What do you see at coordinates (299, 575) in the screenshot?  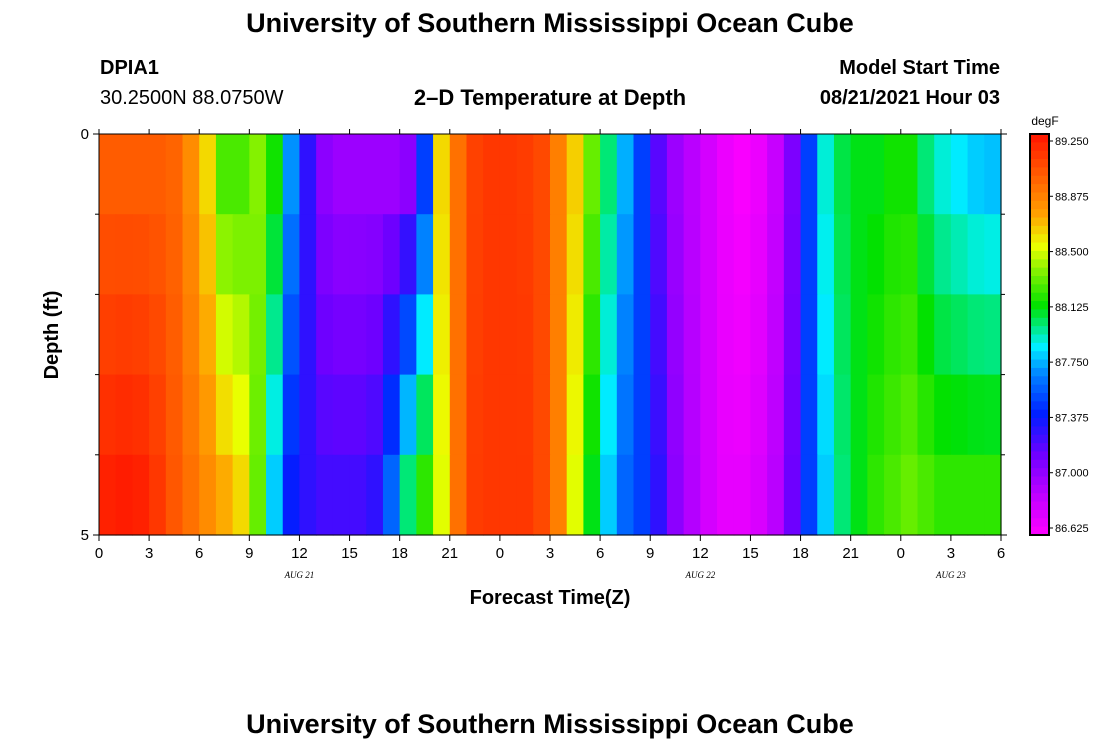 I see `x-date-label: AUG 21` at bounding box center [299, 575].